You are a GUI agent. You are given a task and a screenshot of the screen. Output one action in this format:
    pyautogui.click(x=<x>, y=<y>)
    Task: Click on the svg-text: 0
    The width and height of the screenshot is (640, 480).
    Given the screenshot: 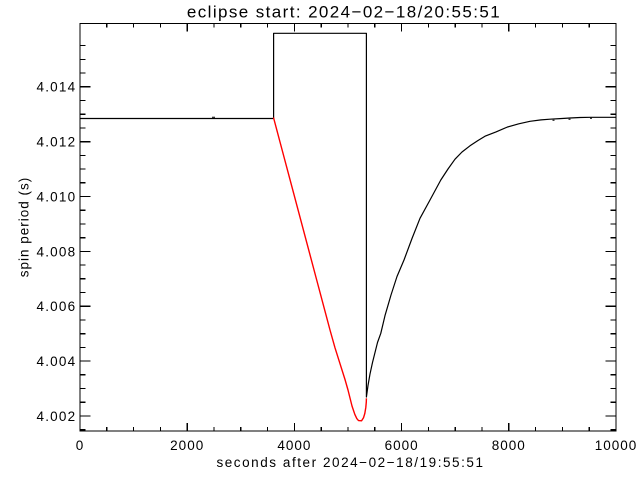 What is the action you would take?
    pyautogui.click(x=80, y=445)
    